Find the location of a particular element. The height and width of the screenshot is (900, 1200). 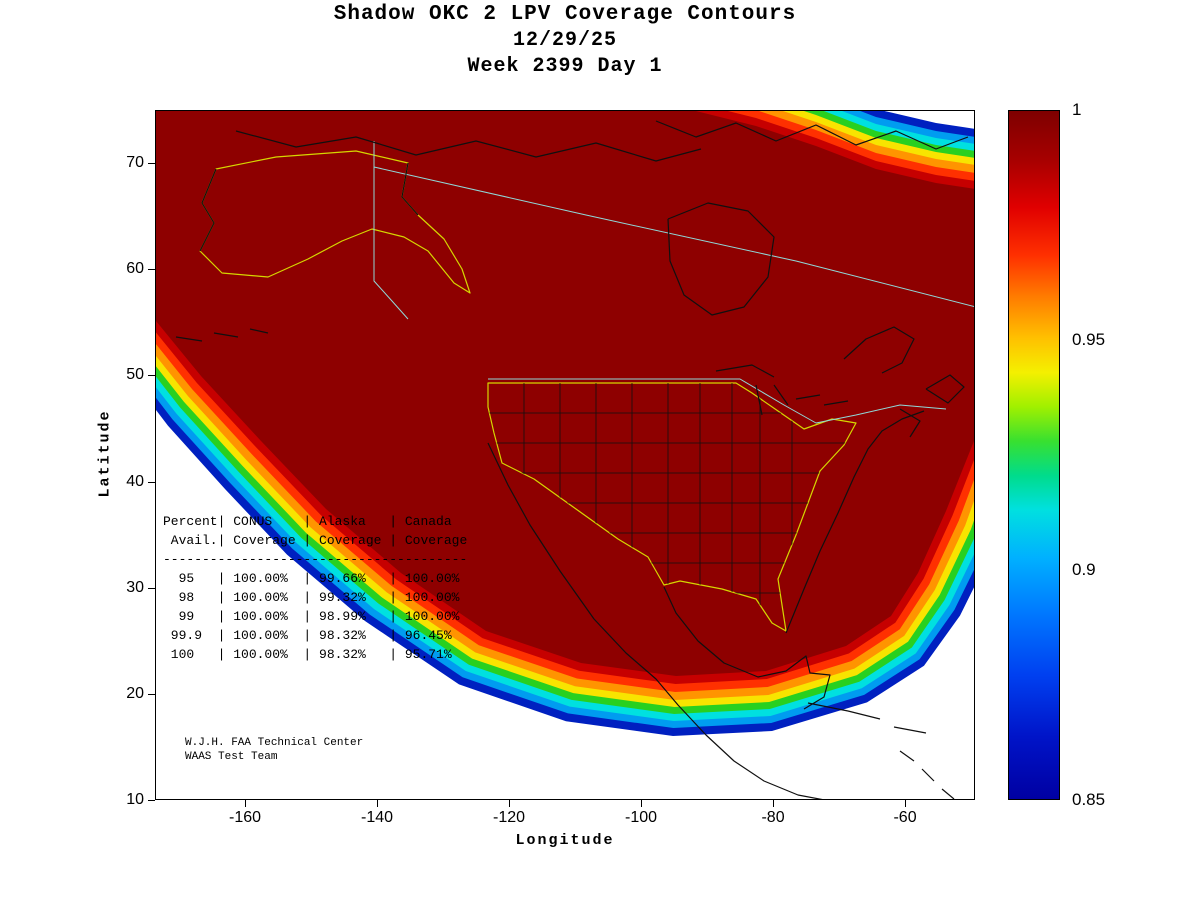

y-tick-label: 70 is located at coordinates (135, 163).